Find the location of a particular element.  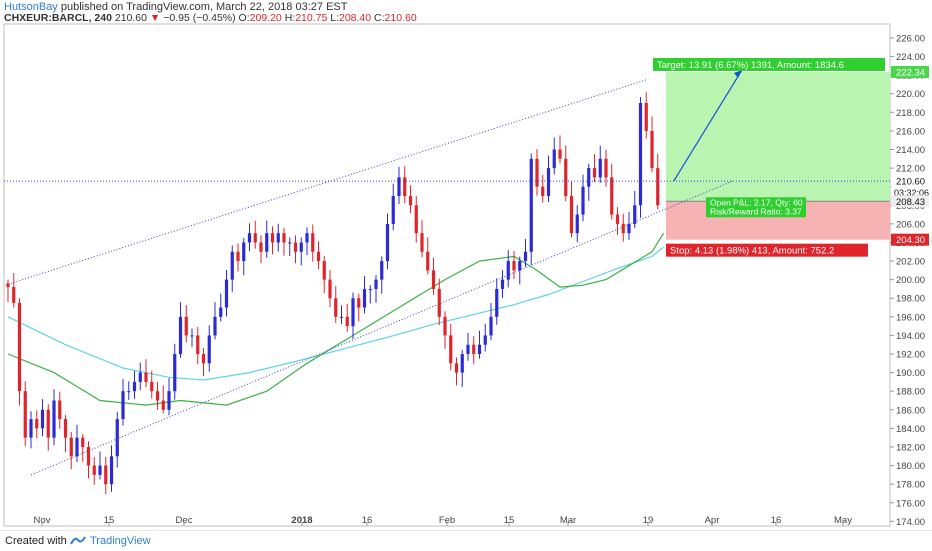

close-label: C: is located at coordinates (379, 18).